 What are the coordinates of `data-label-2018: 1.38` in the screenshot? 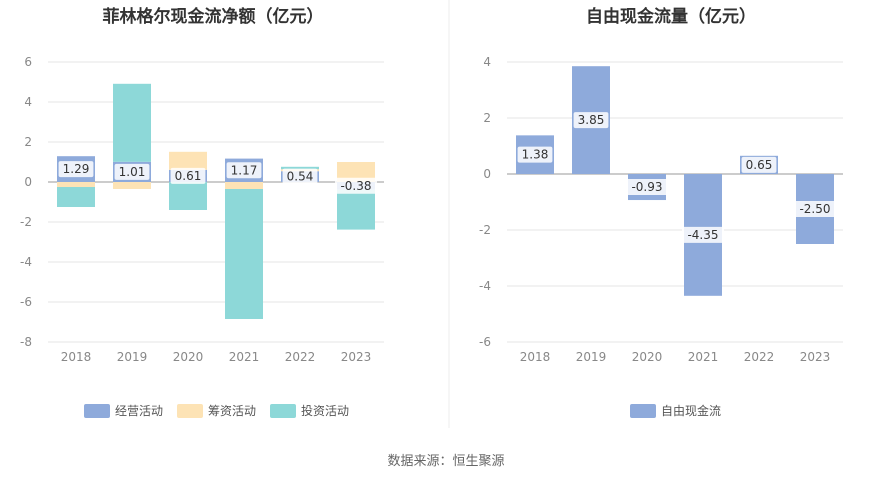 It's located at (535, 155).